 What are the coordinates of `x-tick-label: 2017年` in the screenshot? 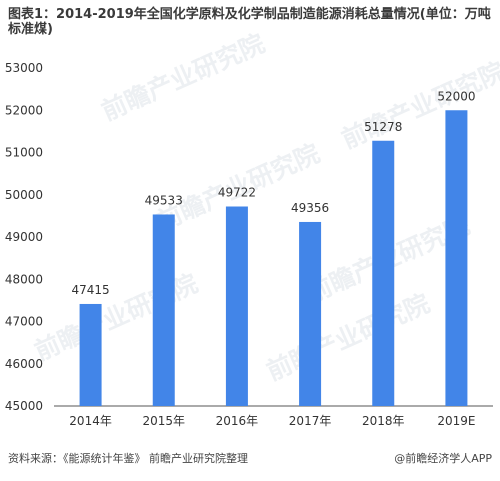 It's located at (310, 421).